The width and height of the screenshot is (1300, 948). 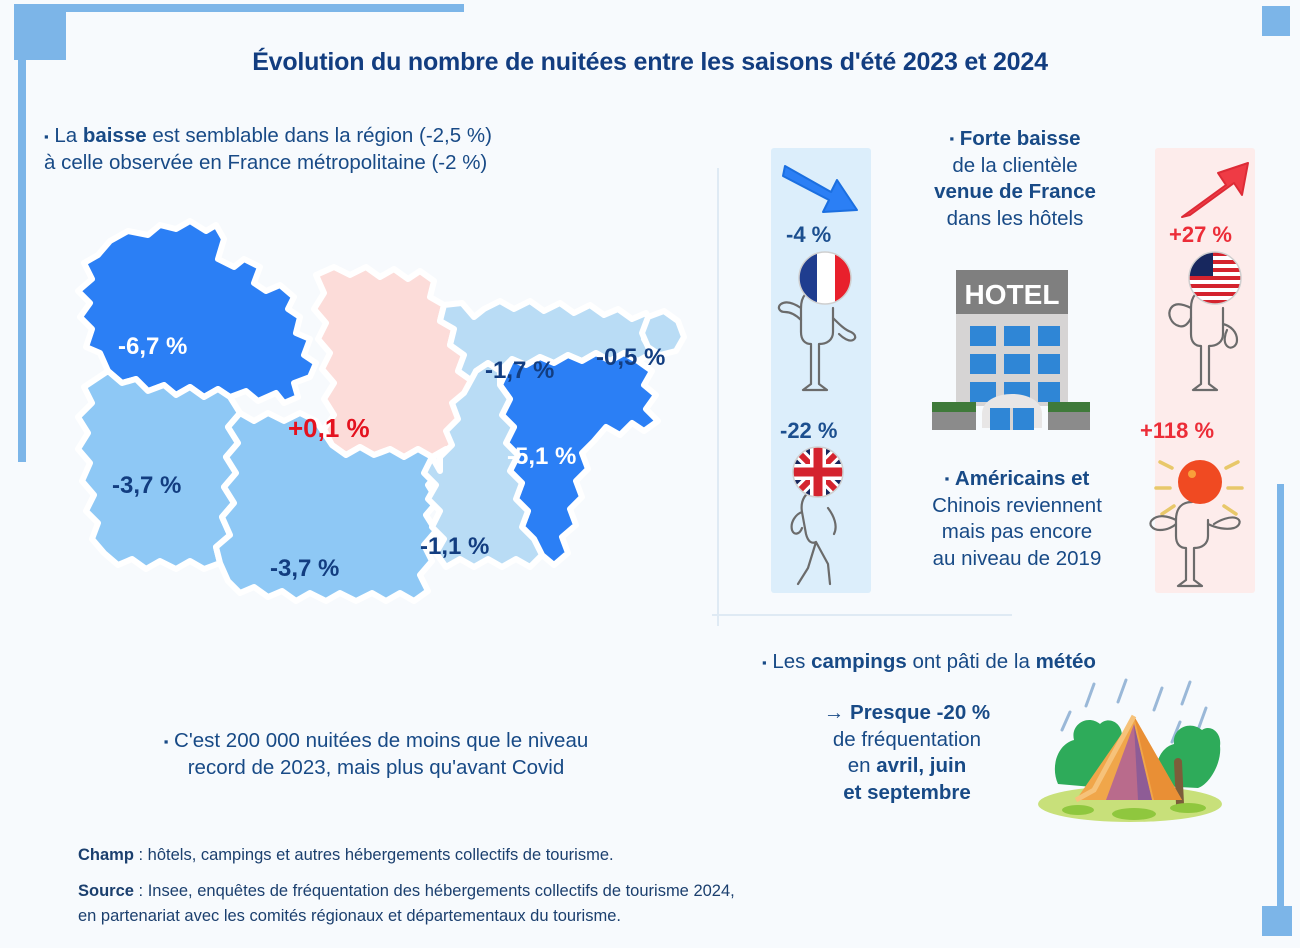 What do you see at coordinates (1280, 699) in the screenshot?
I see `frame-rule-right` at bounding box center [1280, 699].